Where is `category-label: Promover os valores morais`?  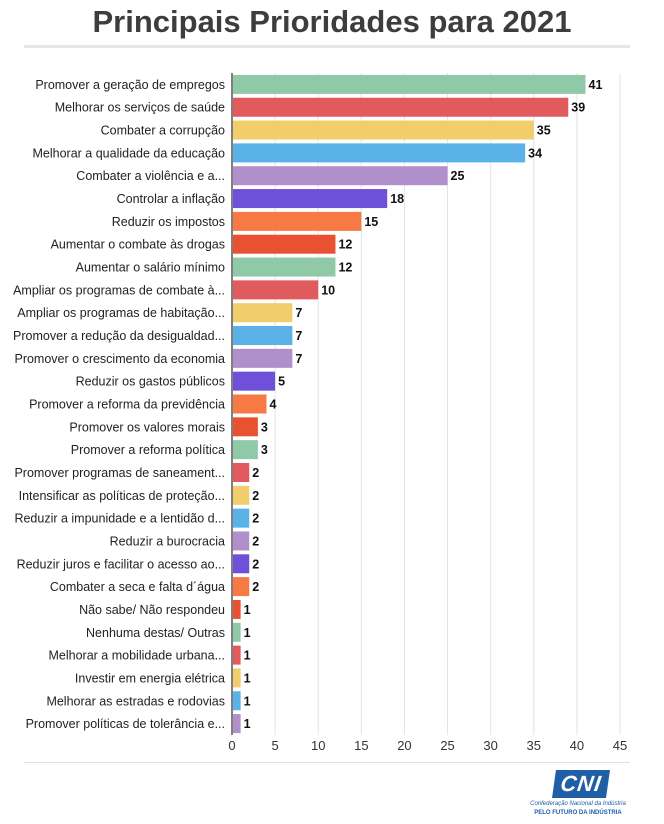
category-label: Promover os valores morais is located at coordinates (147, 427).